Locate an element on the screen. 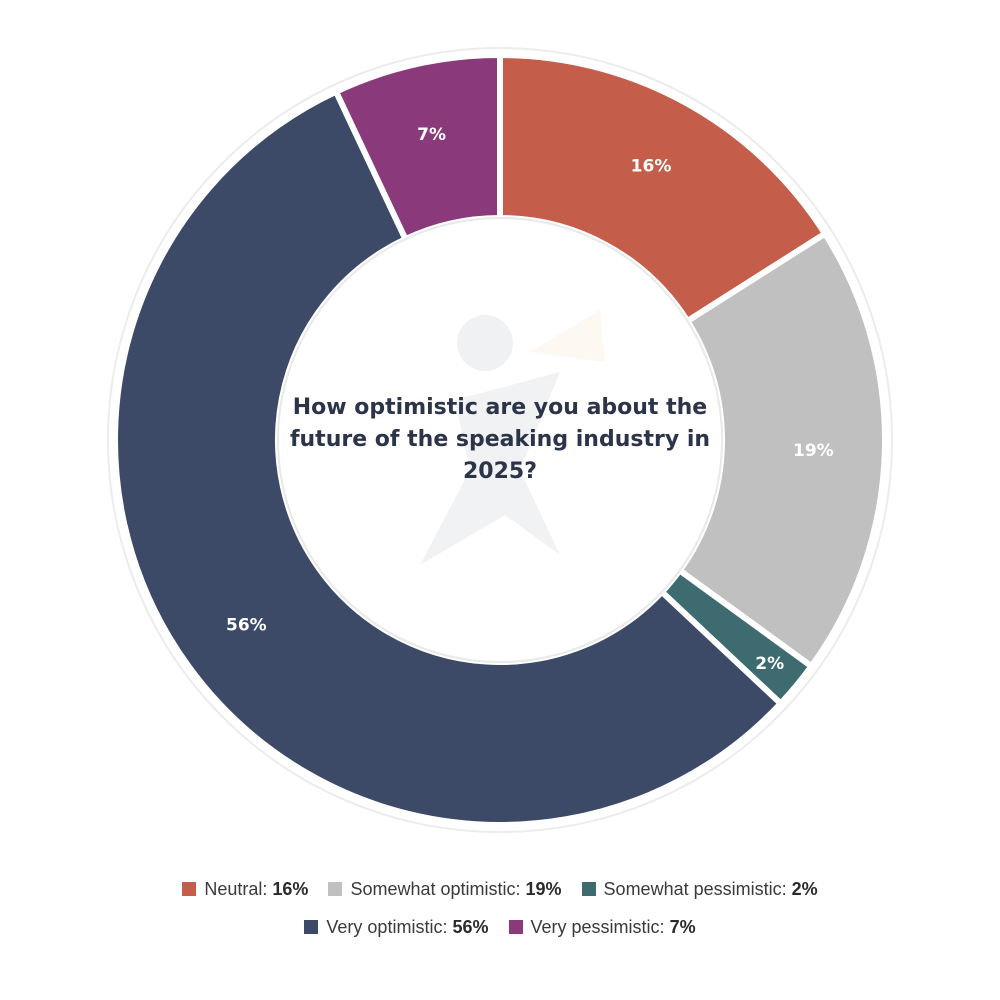 This screenshot has height=1000, width=1000. watermark-logo is located at coordinates (512, 437).